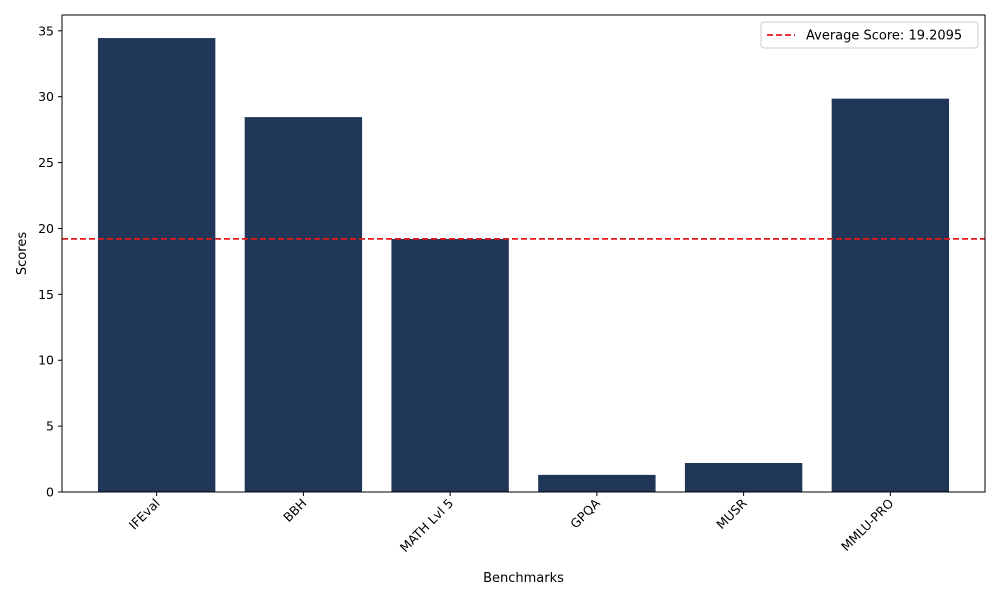  I want to click on bar-ifeval, so click(156, 265).